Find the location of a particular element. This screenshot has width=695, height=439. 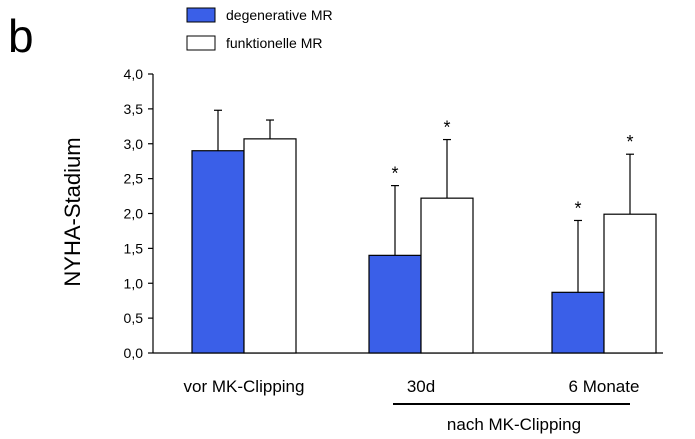

category-label: vor MK-Clipping is located at coordinates (244, 386).